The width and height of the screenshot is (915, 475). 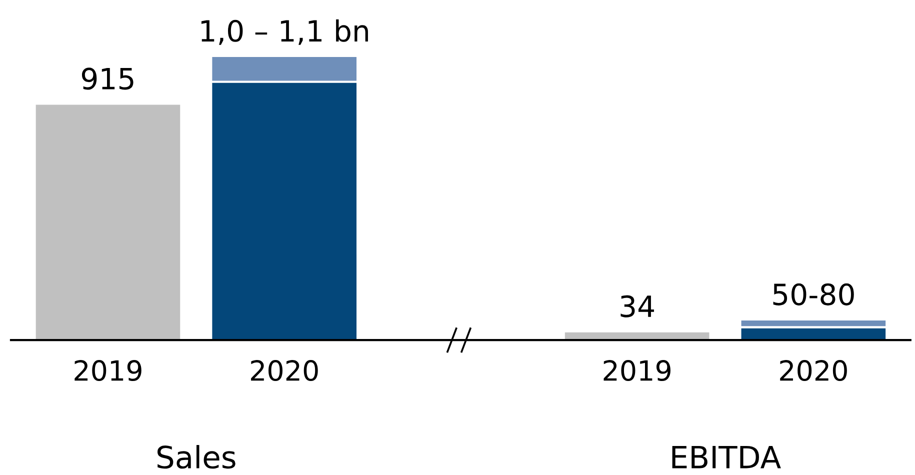 I want to click on annotation: 50-80, so click(x=813, y=294).